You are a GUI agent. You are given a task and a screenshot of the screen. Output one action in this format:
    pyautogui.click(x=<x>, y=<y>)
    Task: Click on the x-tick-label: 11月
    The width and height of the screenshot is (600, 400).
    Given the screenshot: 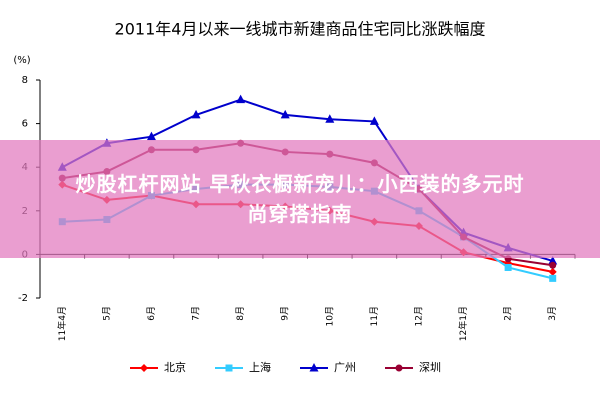 What is the action you would take?
    pyautogui.click(x=374, y=316)
    